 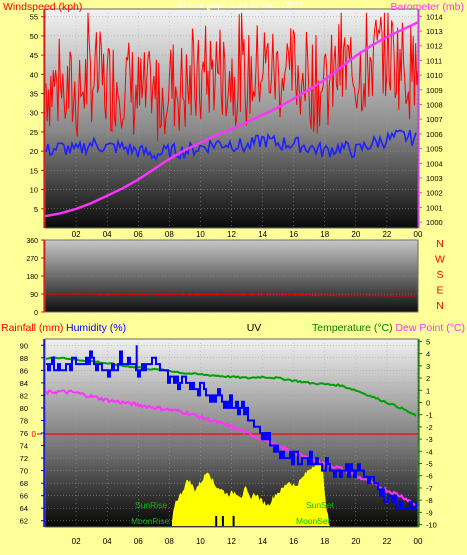 I want to click on windspeed-axis: 5 10 15 20 25 30 35 40 45 50 55, so click(x=37, y=118).